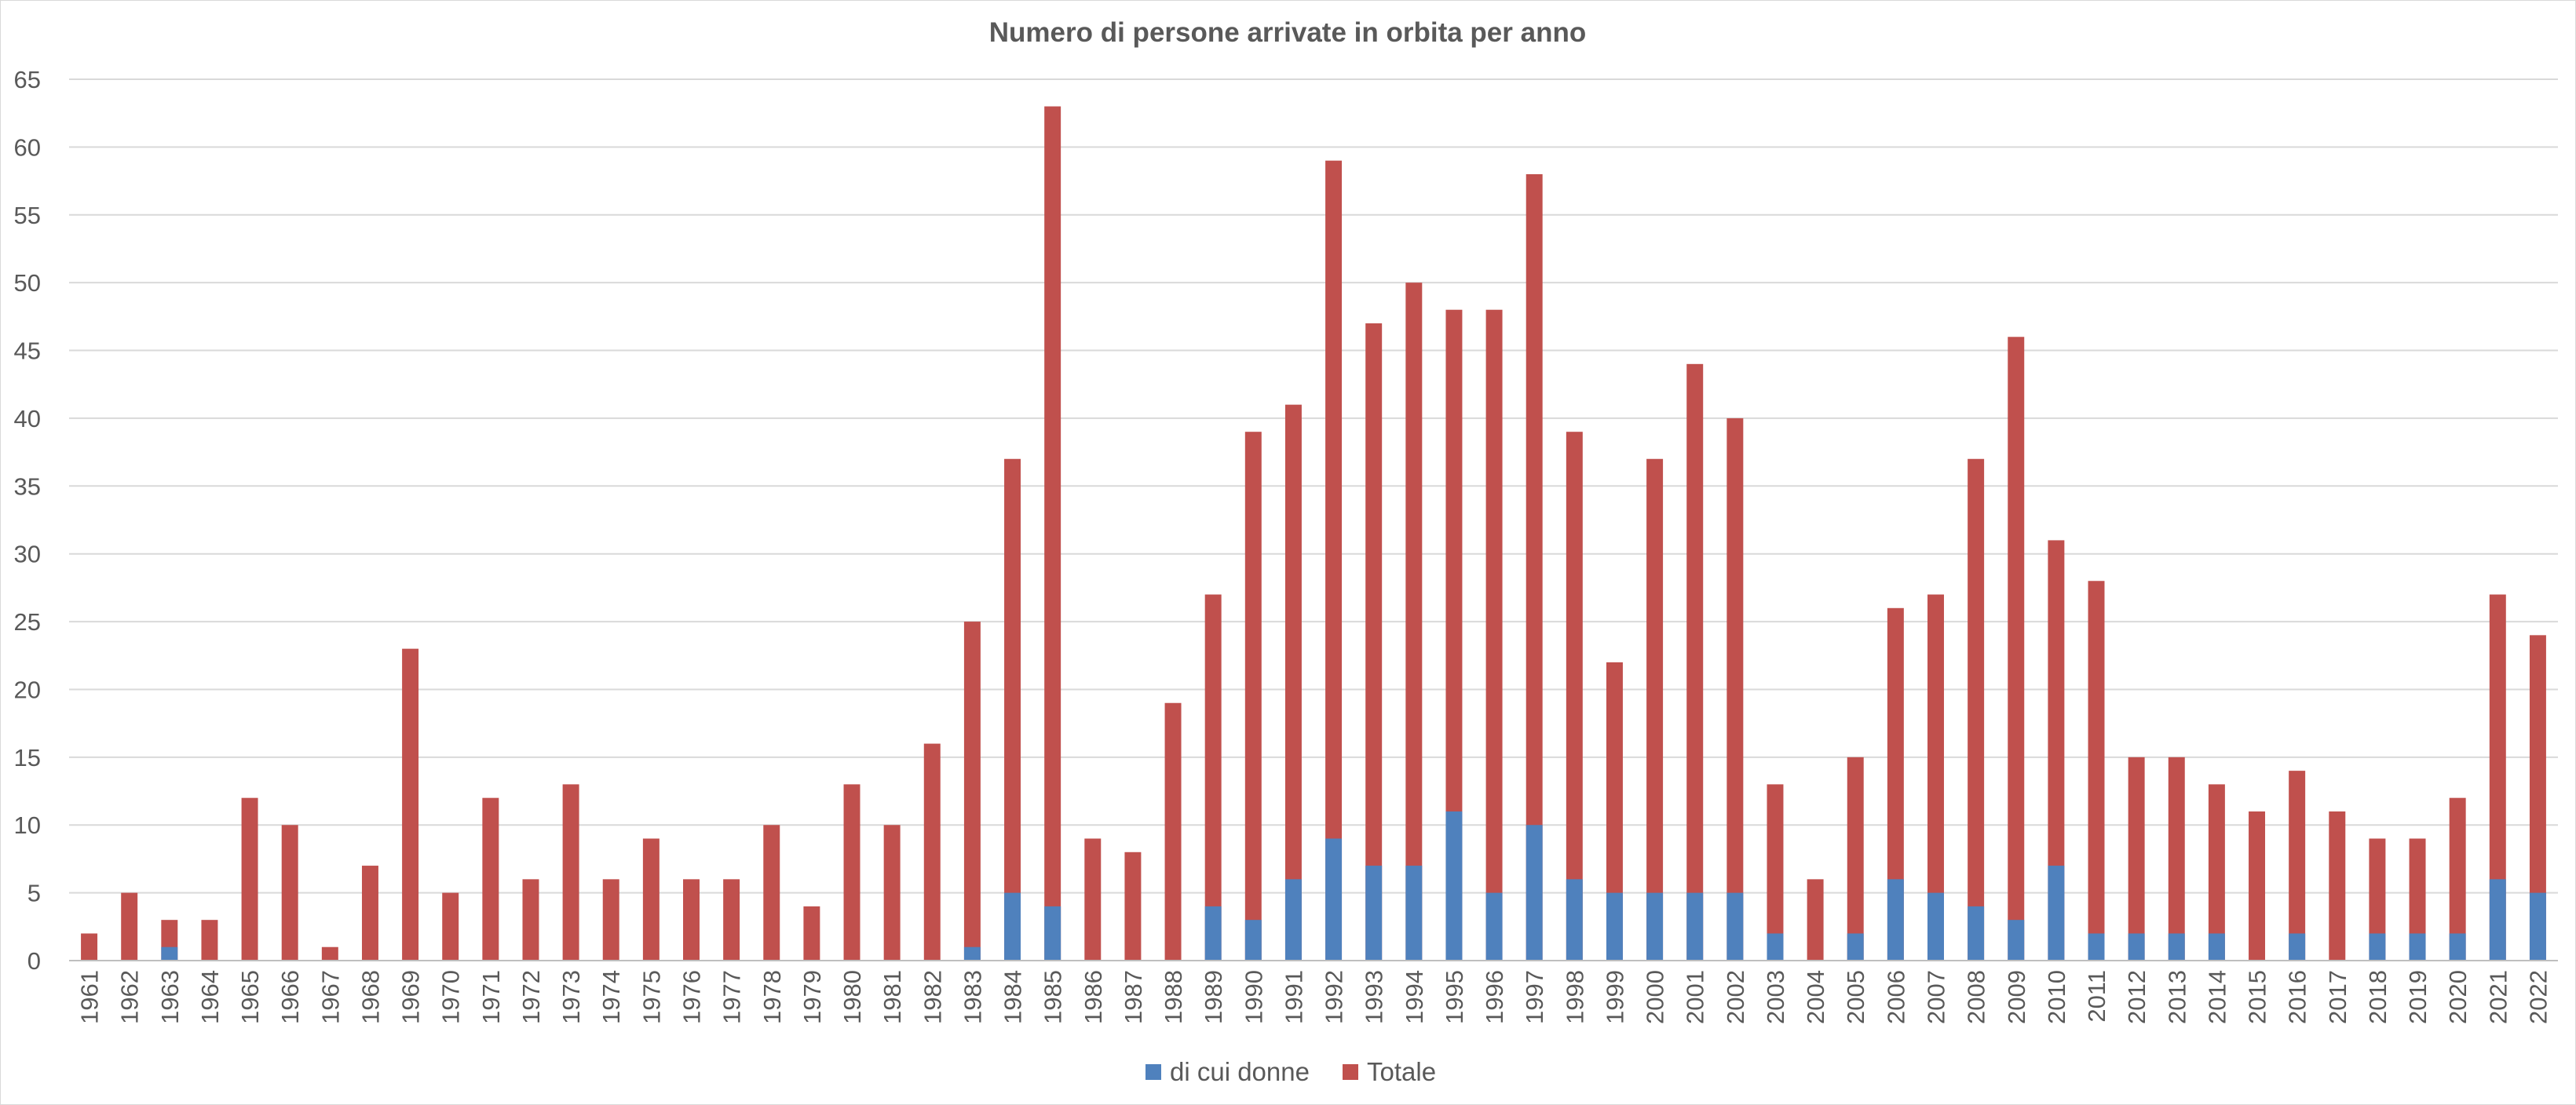 This screenshot has width=2576, height=1105. Describe the element at coordinates (2216, 947) in the screenshot. I see `bar-di-cui-donne-2014` at that location.